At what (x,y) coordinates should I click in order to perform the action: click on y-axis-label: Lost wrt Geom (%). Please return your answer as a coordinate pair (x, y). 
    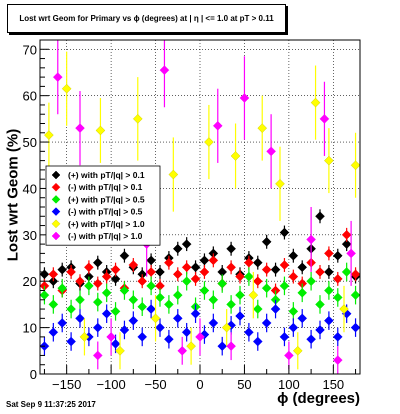
    Looking at the image, I should click on (13, 195).